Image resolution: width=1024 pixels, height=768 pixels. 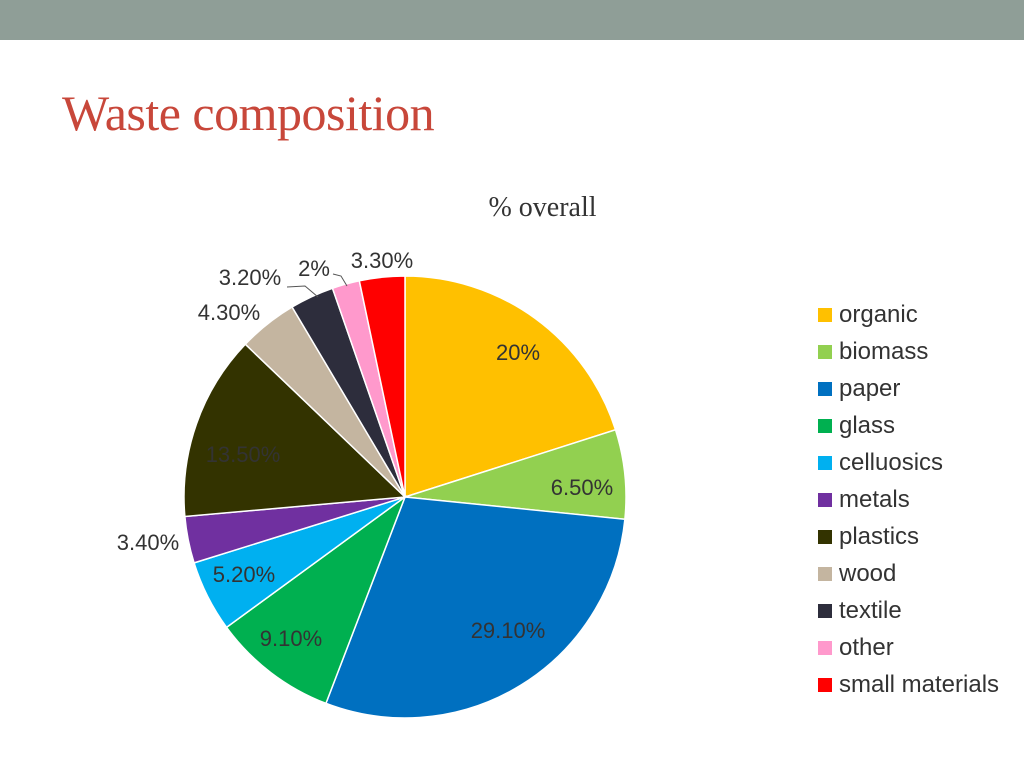 I want to click on pie-slice-organic, so click(x=510, y=387).